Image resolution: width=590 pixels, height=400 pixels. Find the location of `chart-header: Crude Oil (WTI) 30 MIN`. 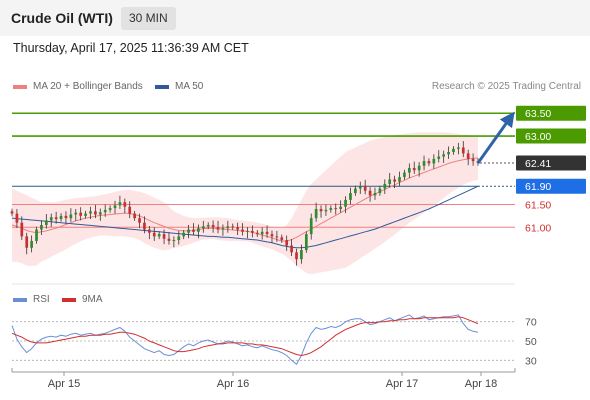

chart-header: Crude Oil (WTI) 30 MIN is located at coordinates (295, 18).